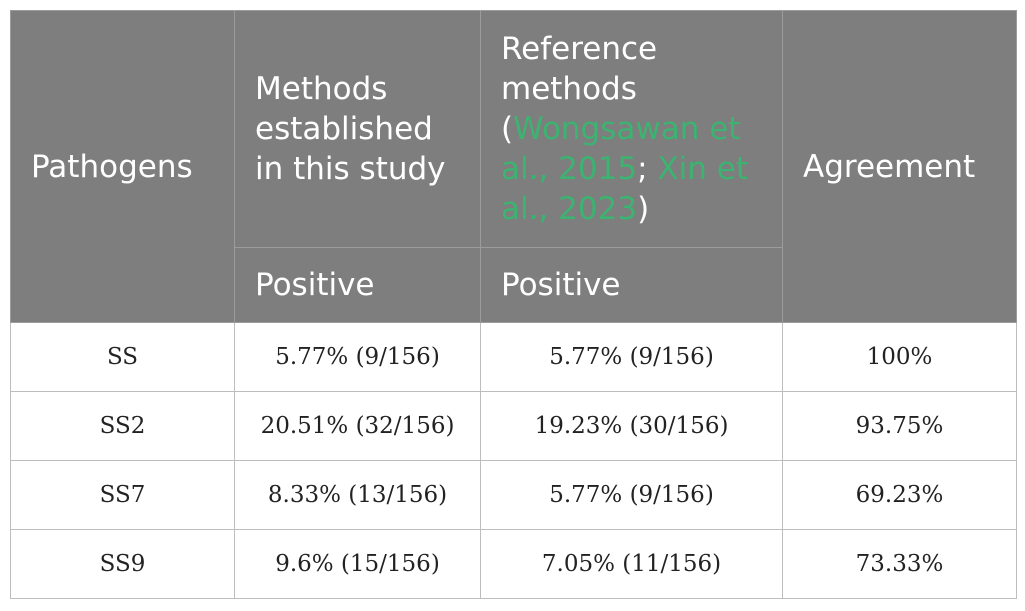  Describe the element at coordinates (357, 495) in the screenshot. I see `cell-study-positive: 8.33% (13/156)` at that location.